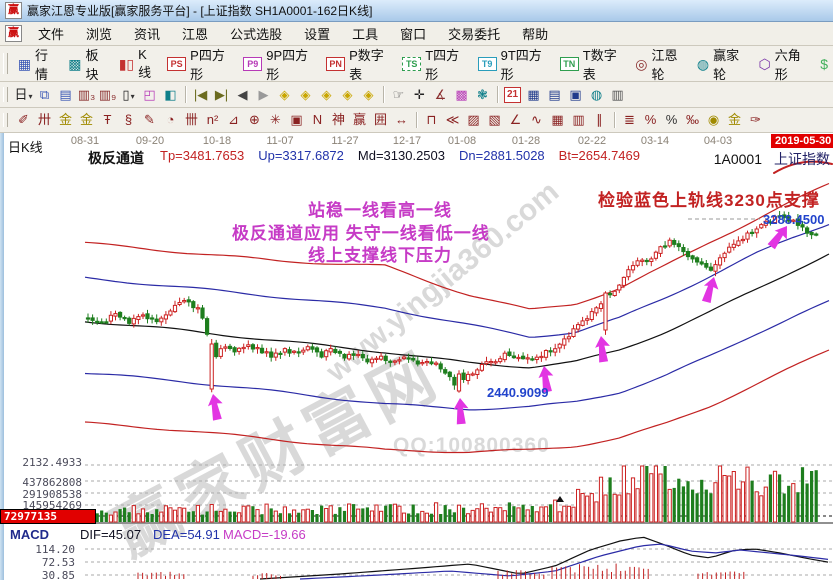 Image resolution: width=833 pixels, height=582 pixels. What do you see at coordinates (221, 94) in the screenshot?
I see `tool-nav-last-icon: ▶|` at bounding box center [221, 94].